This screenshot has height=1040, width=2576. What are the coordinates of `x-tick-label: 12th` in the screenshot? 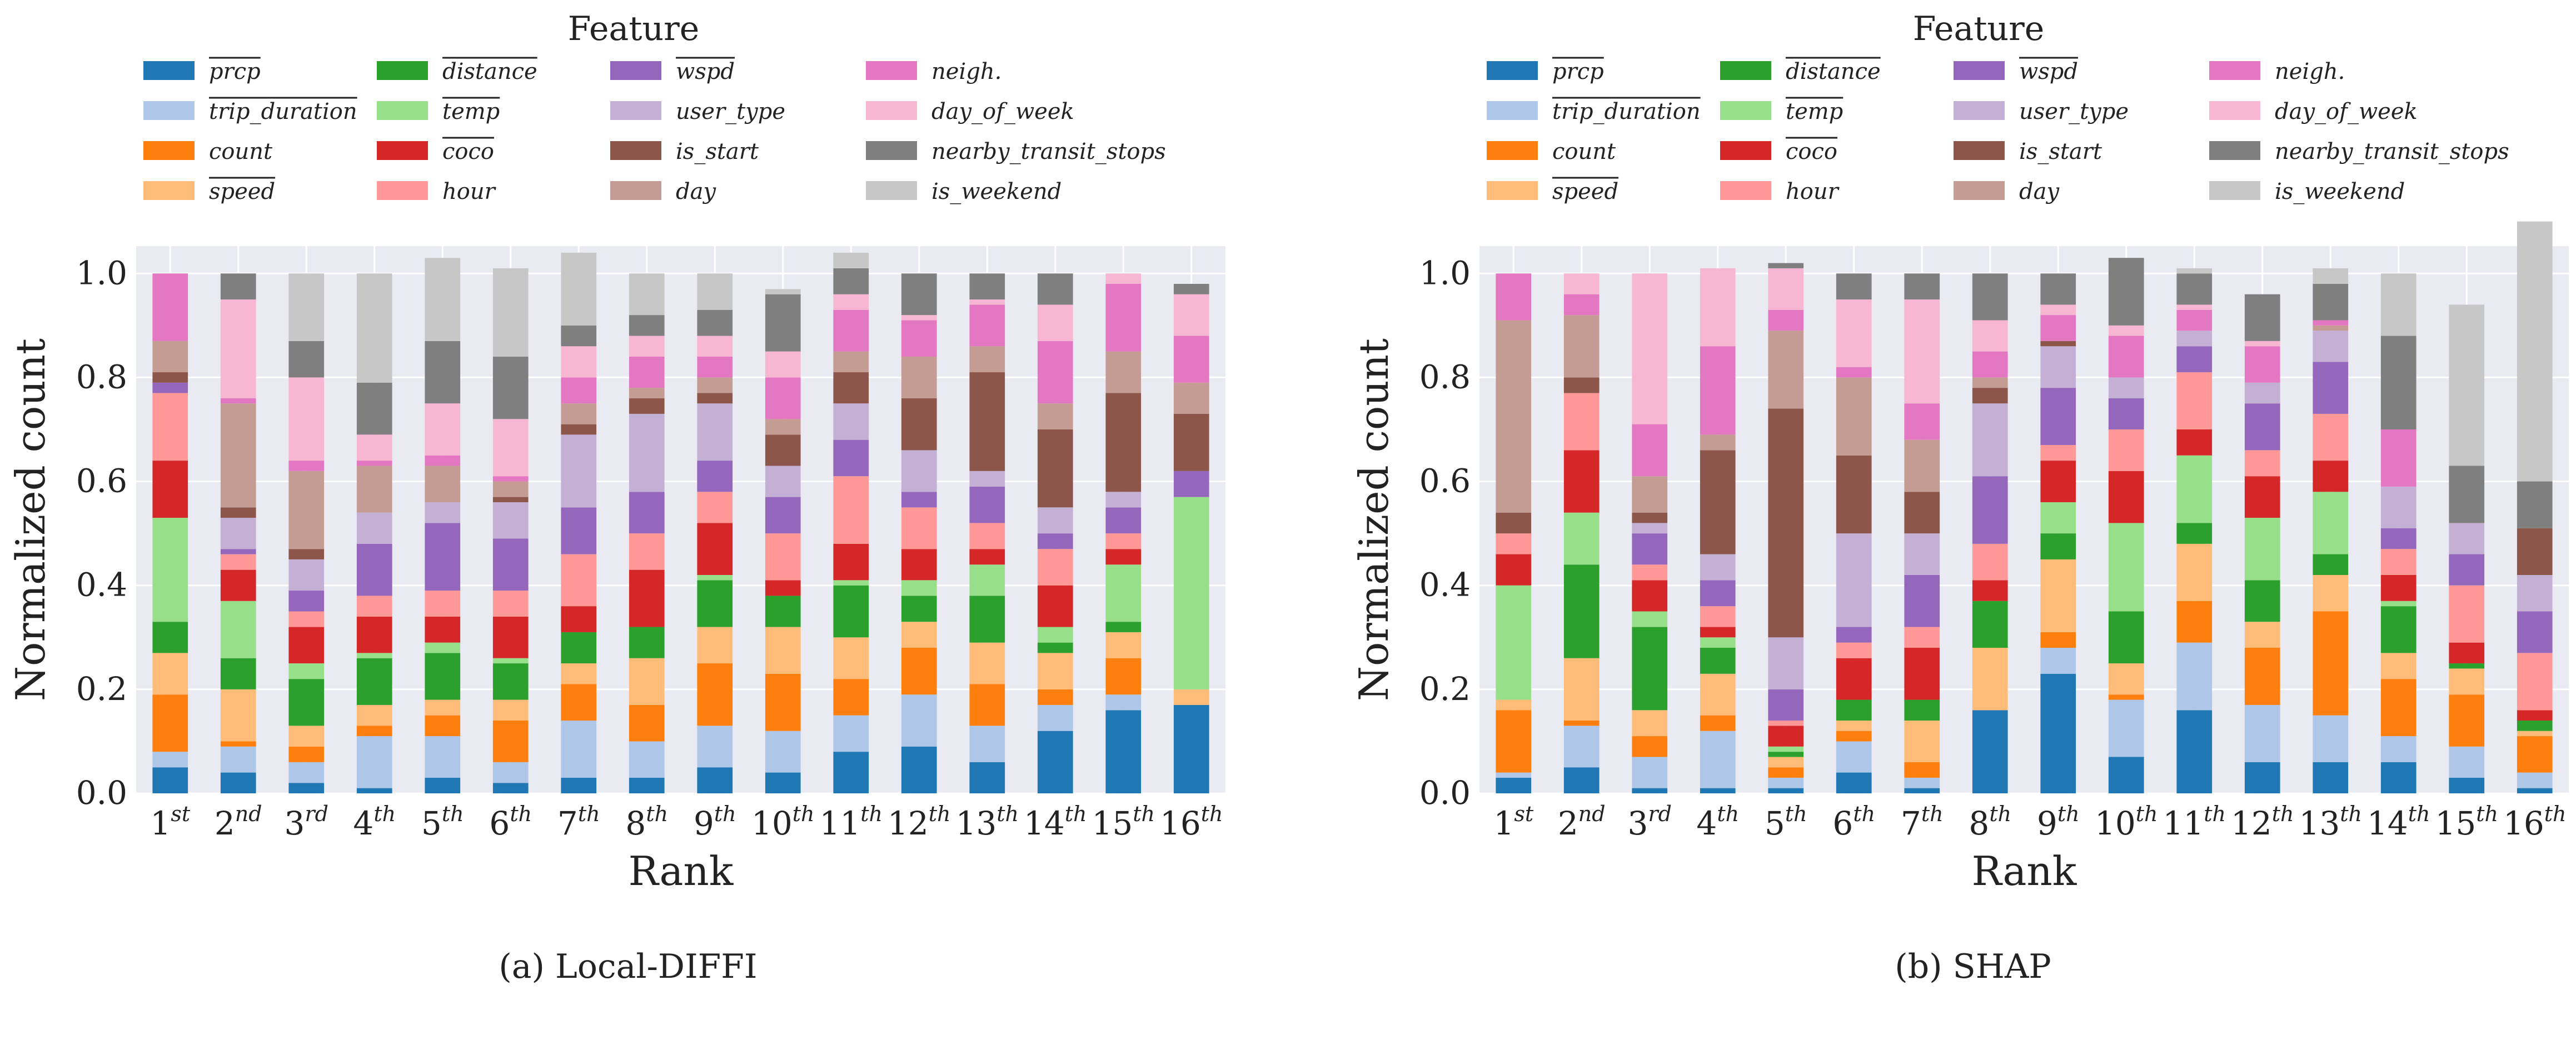 It's located at (2262, 822).